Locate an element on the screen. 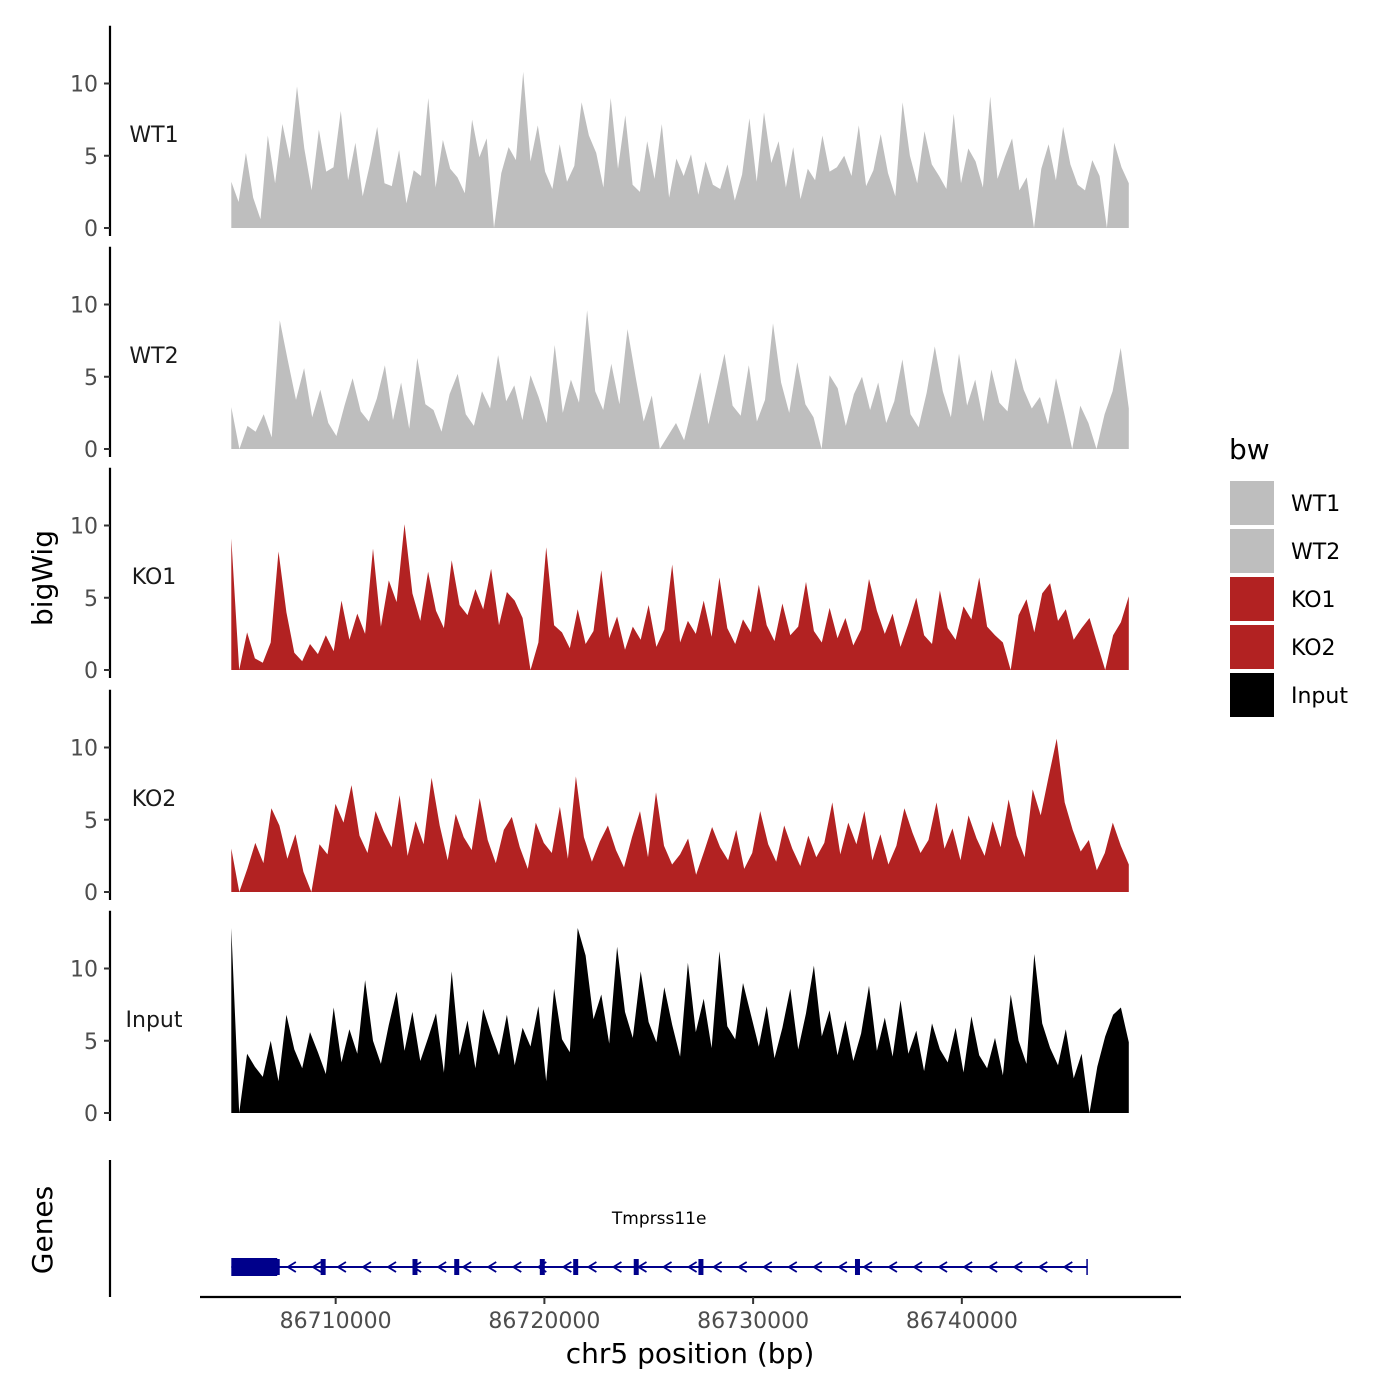 This screenshot has width=1400, height=1400. genes-axis-title: Genes is located at coordinates (42, 1230).